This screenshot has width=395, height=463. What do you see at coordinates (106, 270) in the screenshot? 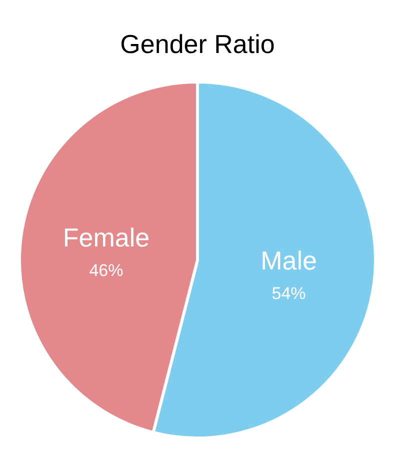
I see `data-label: 46%` at bounding box center [106, 270].